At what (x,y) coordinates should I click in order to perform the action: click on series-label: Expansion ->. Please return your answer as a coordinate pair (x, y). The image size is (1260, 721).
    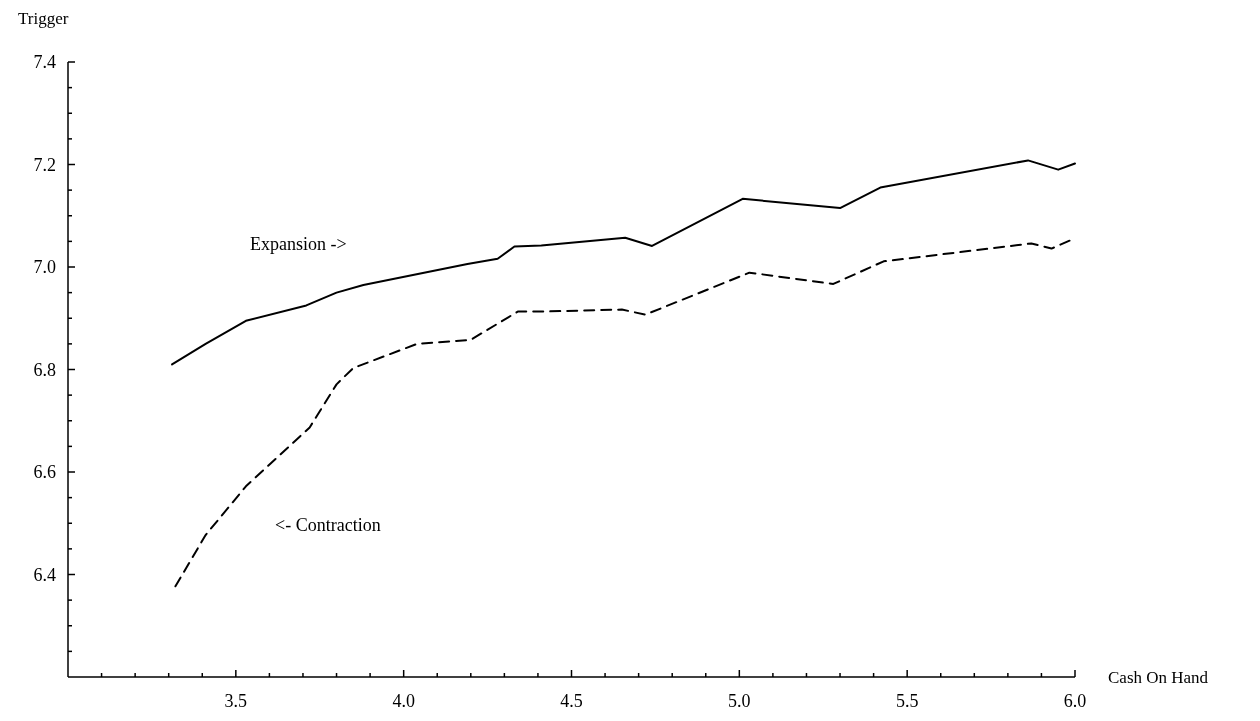
    Looking at the image, I should click on (298, 244).